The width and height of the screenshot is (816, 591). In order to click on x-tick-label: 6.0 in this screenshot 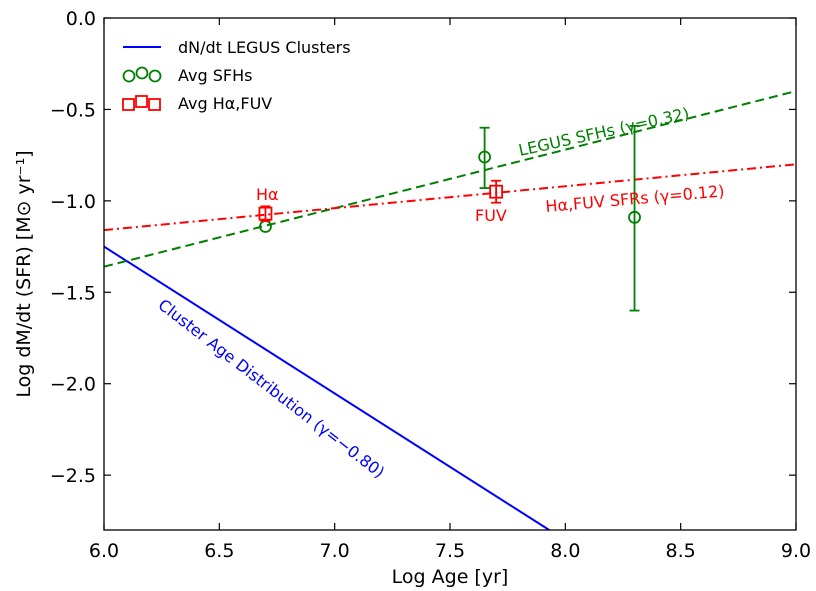, I will do `click(104, 551)`.